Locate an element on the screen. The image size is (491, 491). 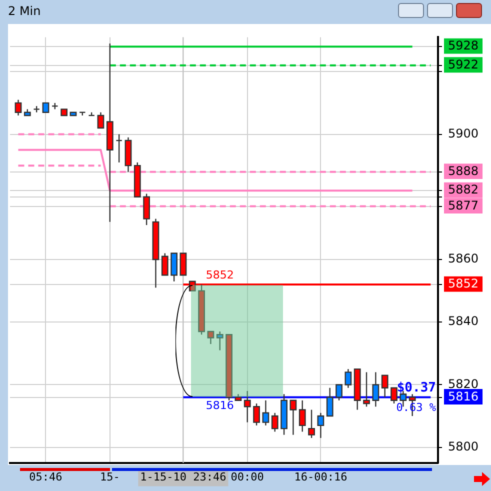
annotation: $0.37 is located at coordinates (416, 388).